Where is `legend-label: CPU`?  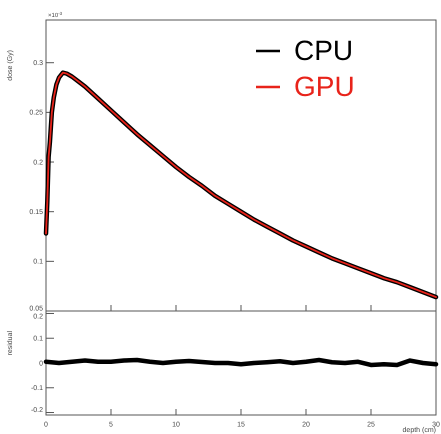 legend-label: CPU is located at coordinates (324, 50).